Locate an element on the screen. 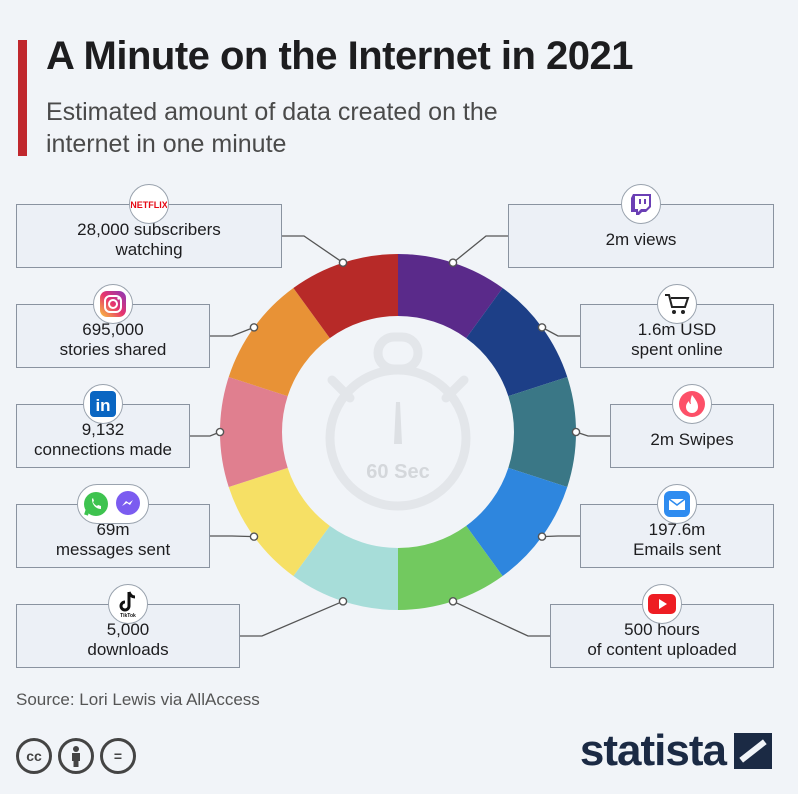 Image resolution: width=798 pixels, height=794 pixels. brand-name: statista is located at coordinates (653, 750).